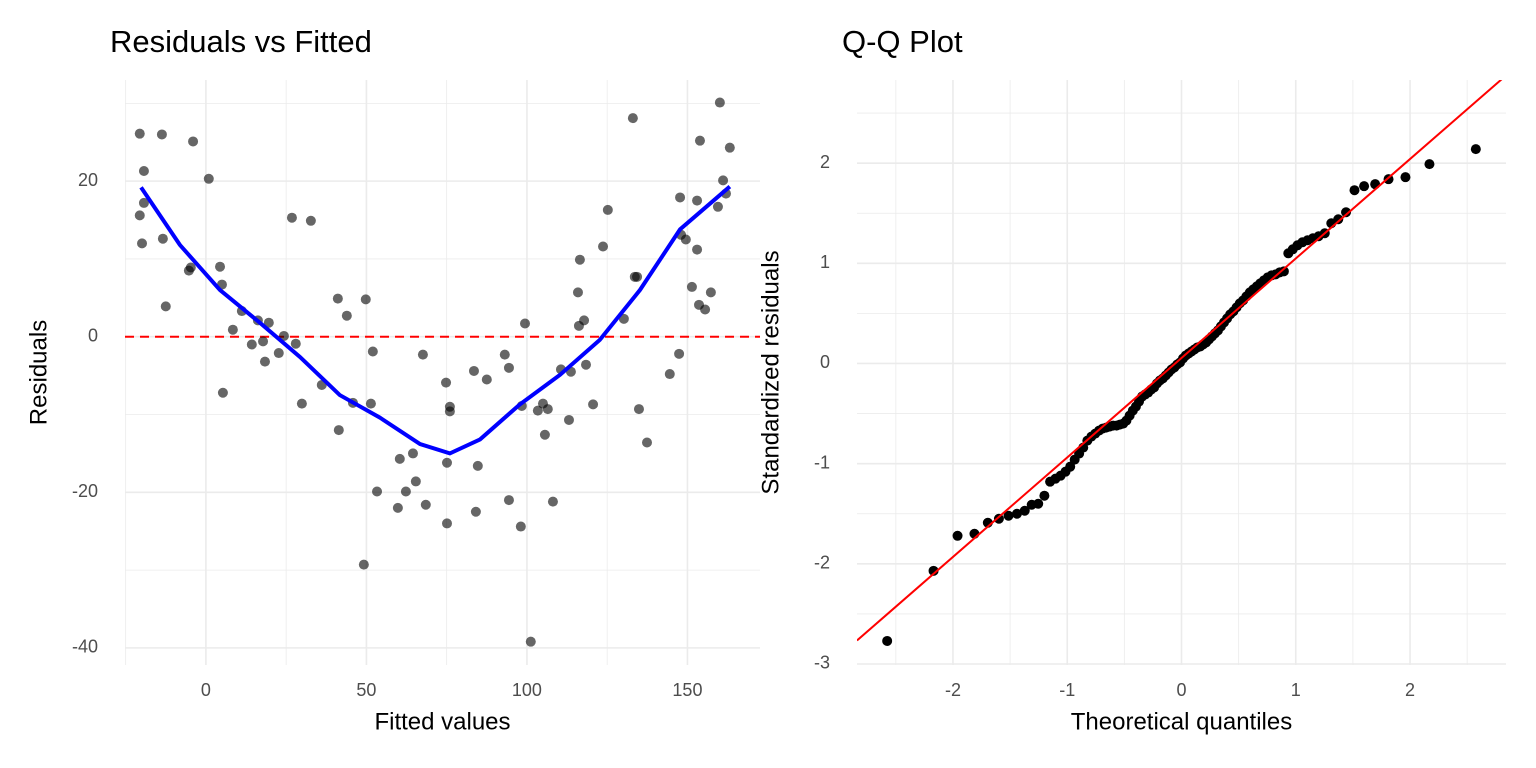 The width and height of the screenshot is (1536, 768). Describe the element at coordinates (825, 162) in the screenshot. I see `y-tick-label: 2` at that location.